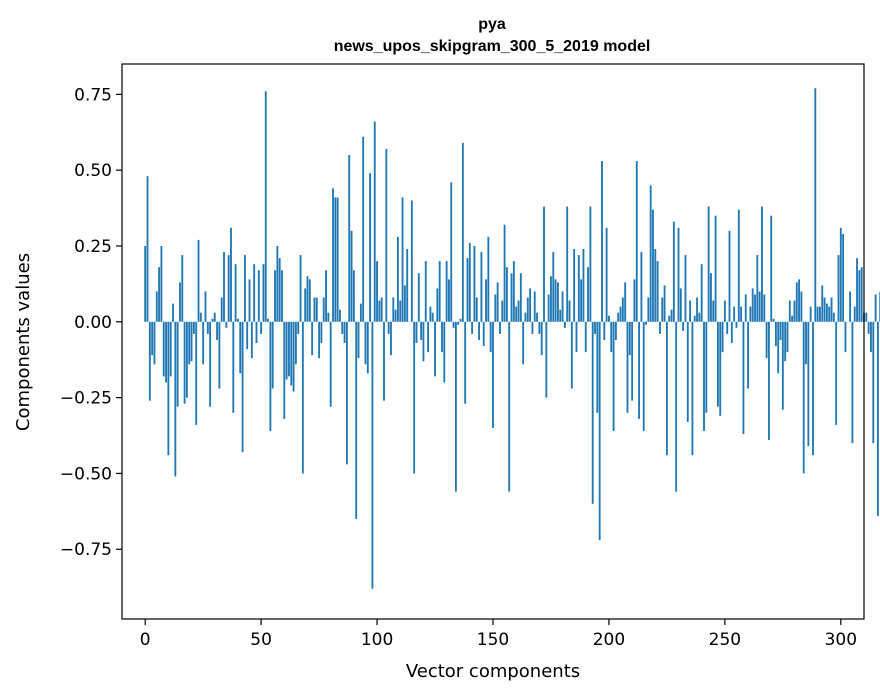 The height and width of the screenshot is (696, 880). What do you see at coordinates (492, 24) in the screenshot?
I see `chart-title: pya` at bounding box center [492, 24].